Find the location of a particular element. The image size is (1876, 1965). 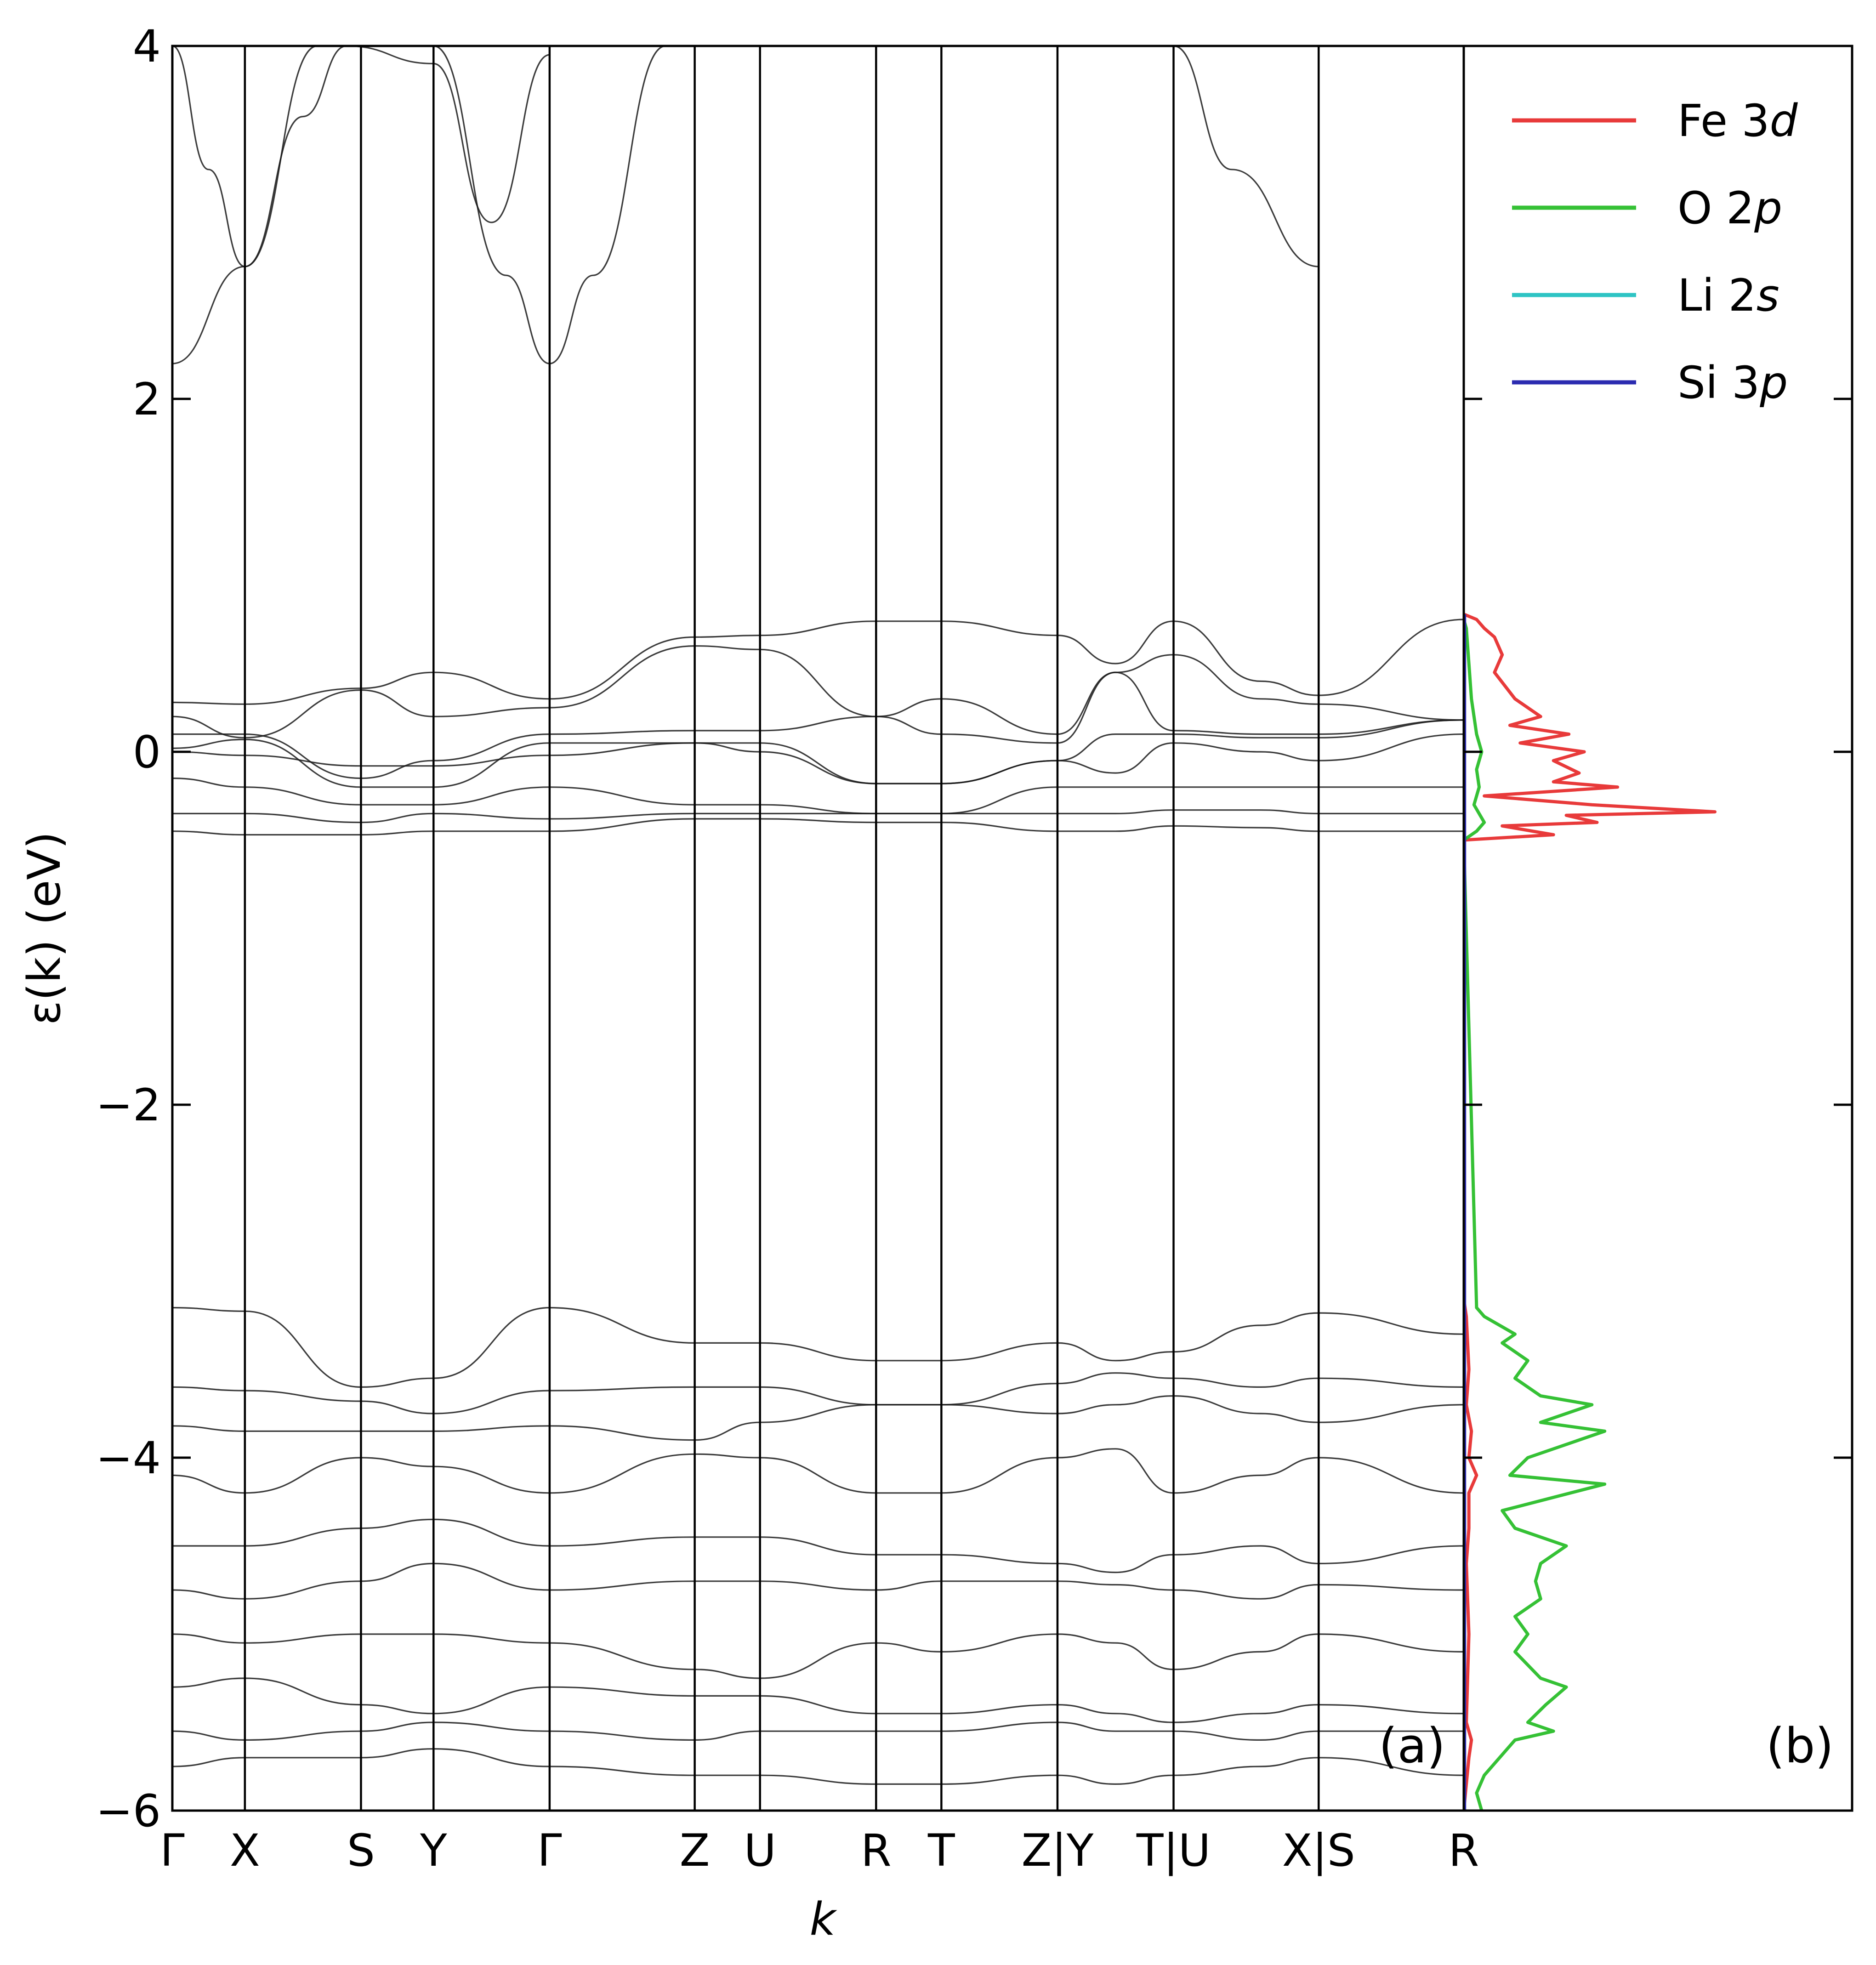

xtick-8: T is located at coordinates (941, 1850).